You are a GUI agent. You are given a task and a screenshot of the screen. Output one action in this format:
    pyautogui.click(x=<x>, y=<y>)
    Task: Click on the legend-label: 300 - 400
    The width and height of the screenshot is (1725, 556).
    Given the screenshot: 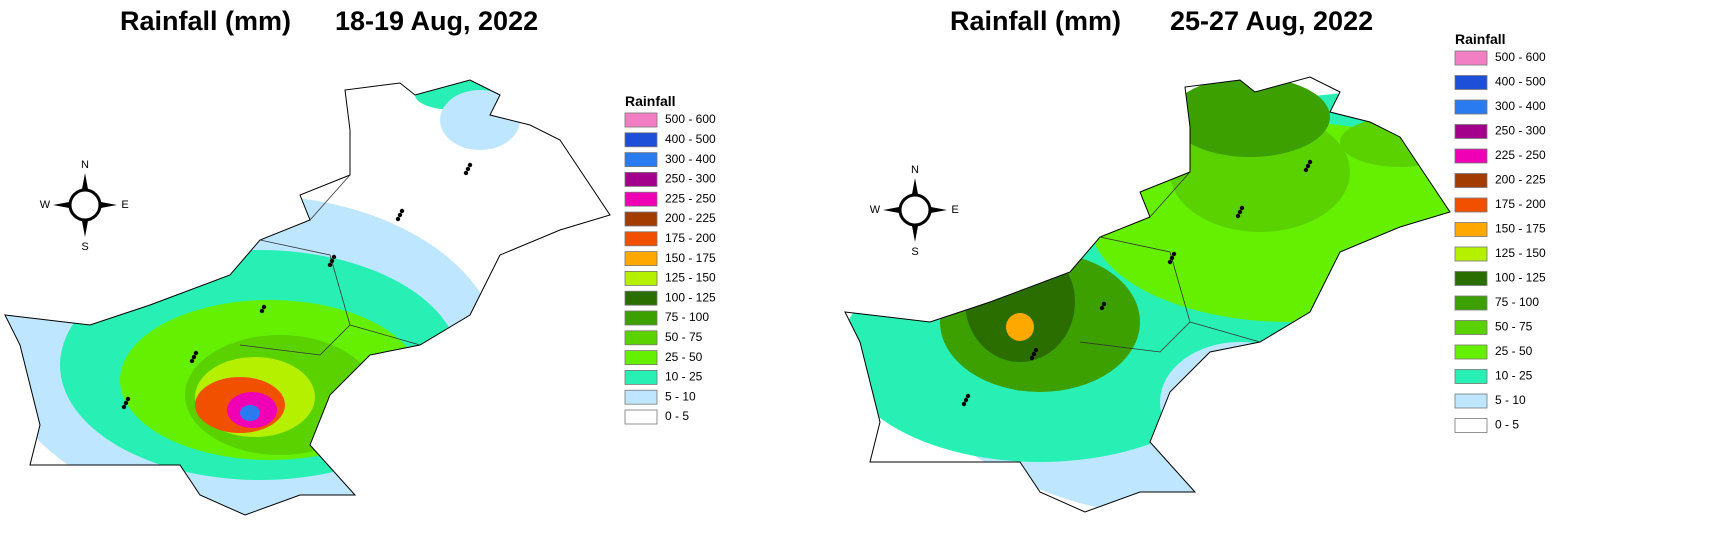 What is the action you would take?
    pyautogui.click(x=1520, y=106)
    